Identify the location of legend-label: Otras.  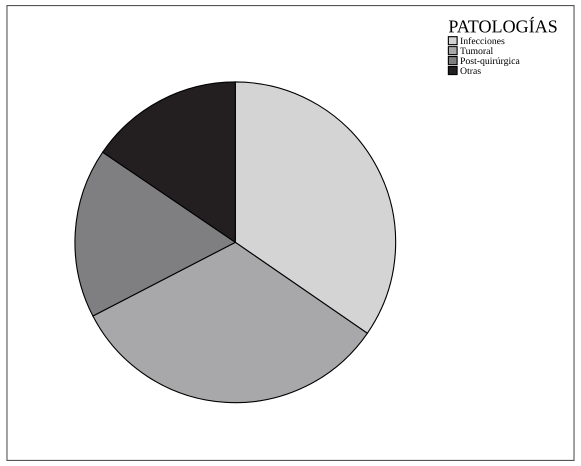
(470, 70).